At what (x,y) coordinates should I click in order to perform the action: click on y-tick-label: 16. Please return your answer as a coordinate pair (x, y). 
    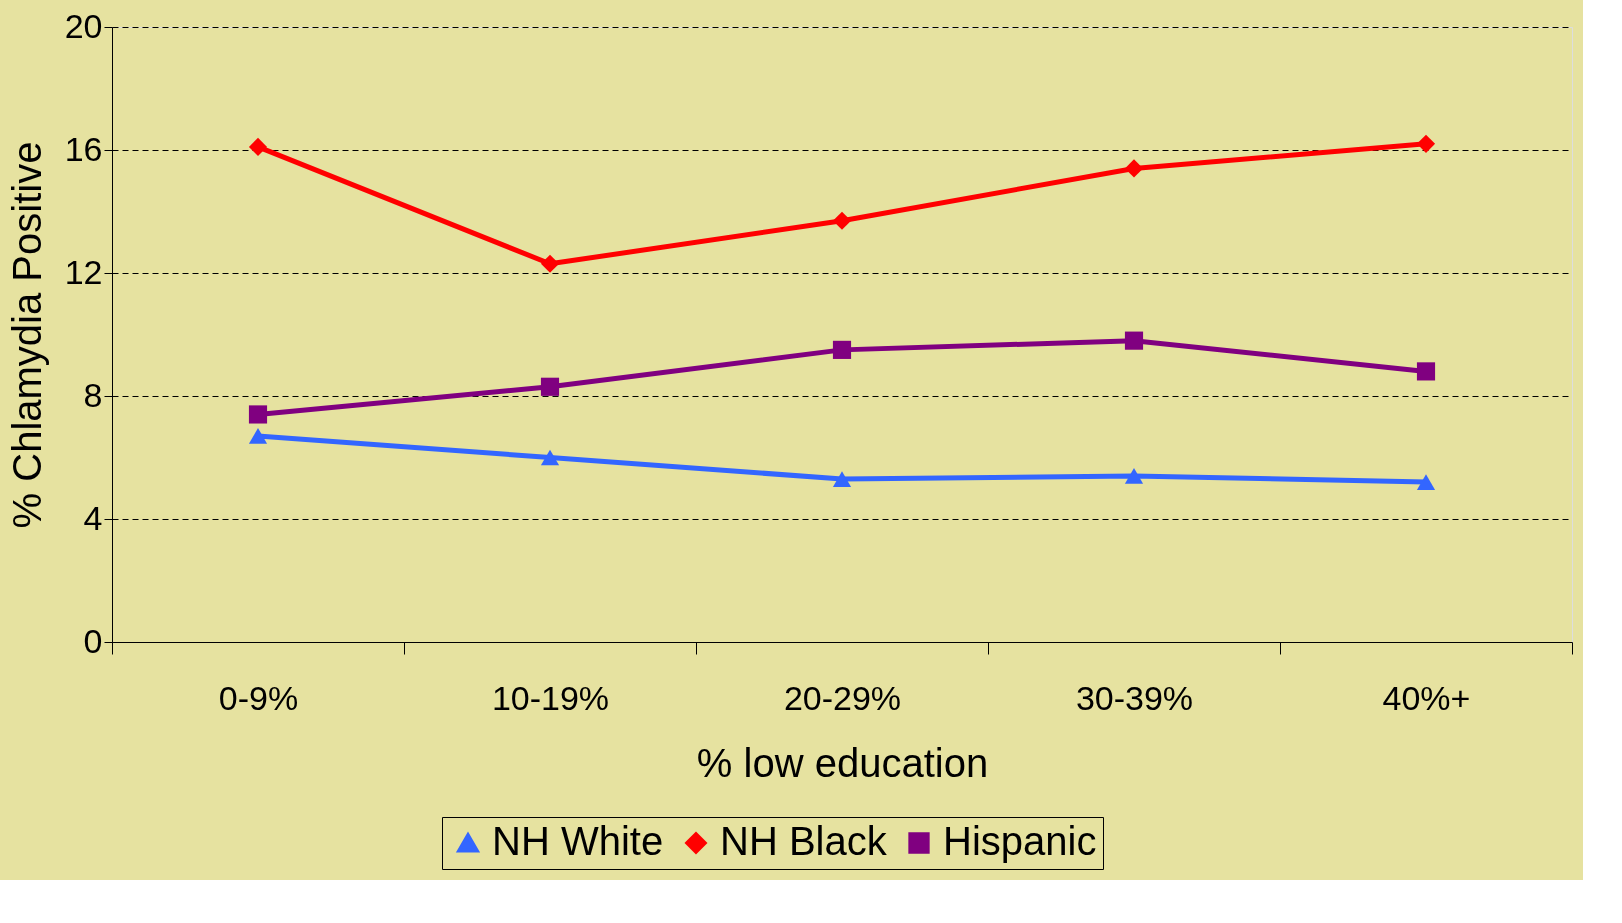
    Looking at the image, I should click on (83, 148).